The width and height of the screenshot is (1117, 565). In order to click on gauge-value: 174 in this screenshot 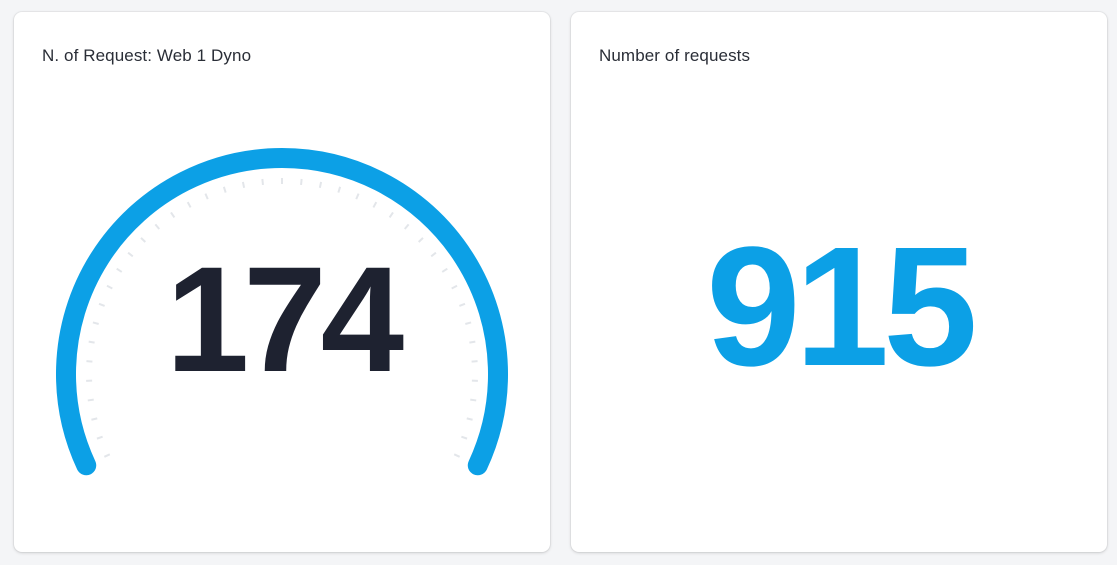, I will do `click(284, 319)`.